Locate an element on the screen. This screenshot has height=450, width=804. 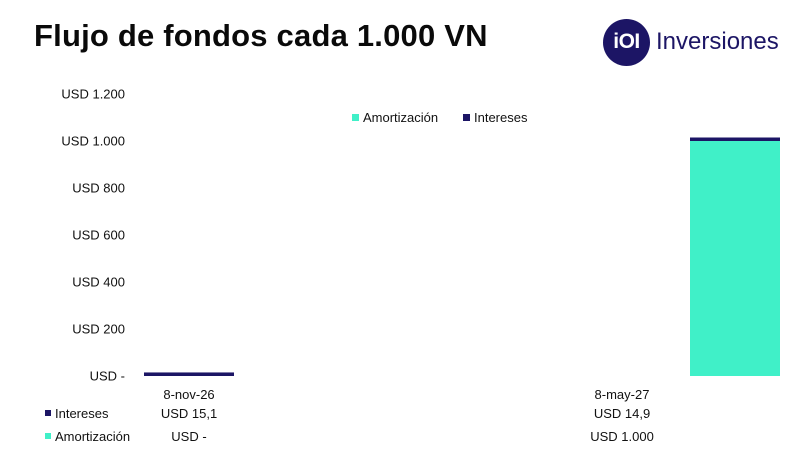
x-category-label-1: 8-may-27 is located at coordinates (622, 394).